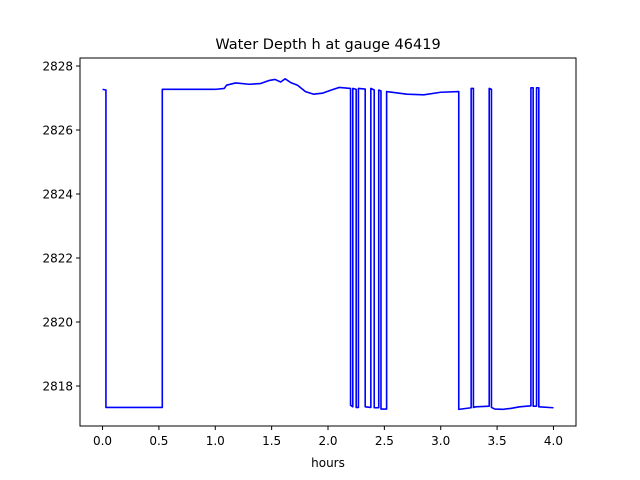 This screenshot has height=480, width=640. What do you see at coordinates (553, 441) in the screenshot?
I see `x-tick-label: 4.0` at bounding box center [553, 441].